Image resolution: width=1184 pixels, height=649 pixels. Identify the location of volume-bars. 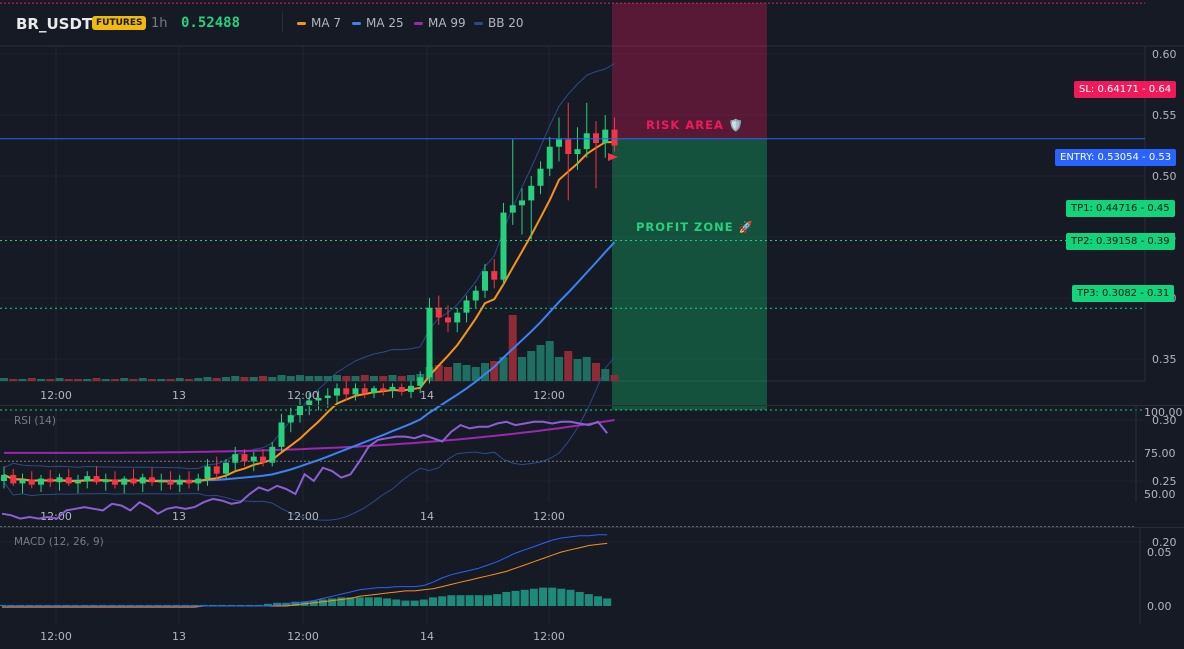
(309, 348).